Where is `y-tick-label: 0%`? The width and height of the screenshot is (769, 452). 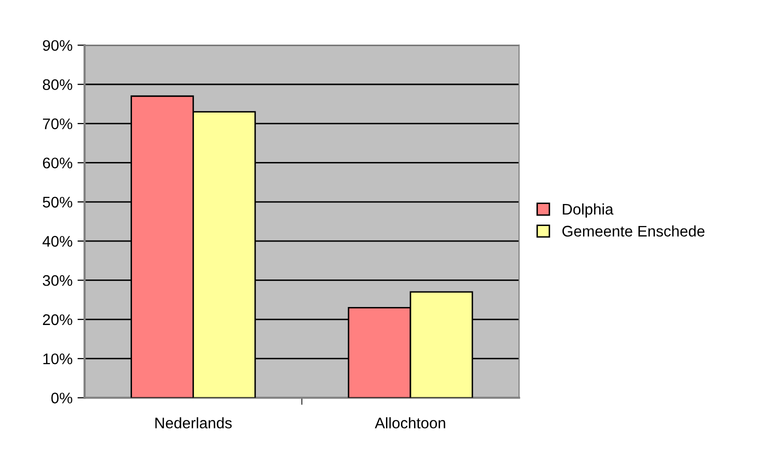 y-tick-label: 0% is located at coordinates (61, 398).